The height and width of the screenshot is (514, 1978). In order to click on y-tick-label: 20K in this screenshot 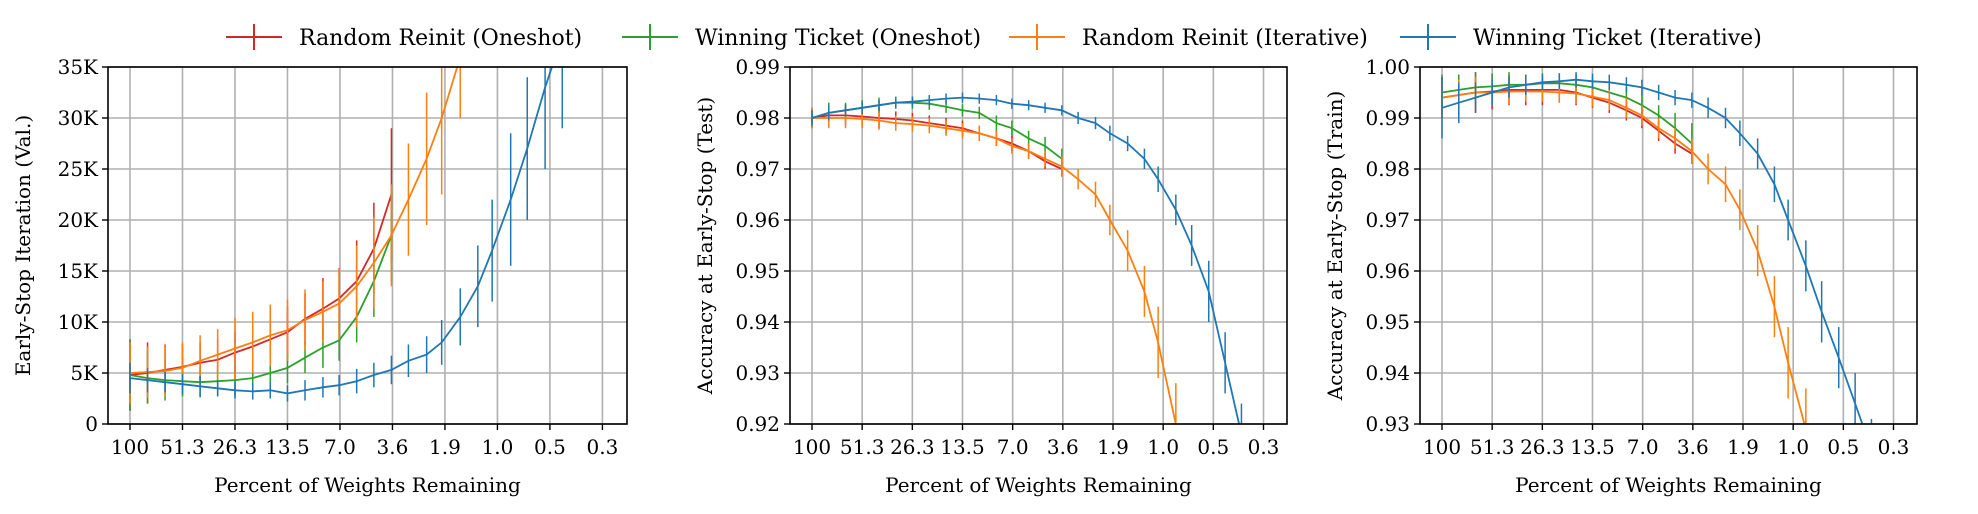, I will do `click(78, 220)`.